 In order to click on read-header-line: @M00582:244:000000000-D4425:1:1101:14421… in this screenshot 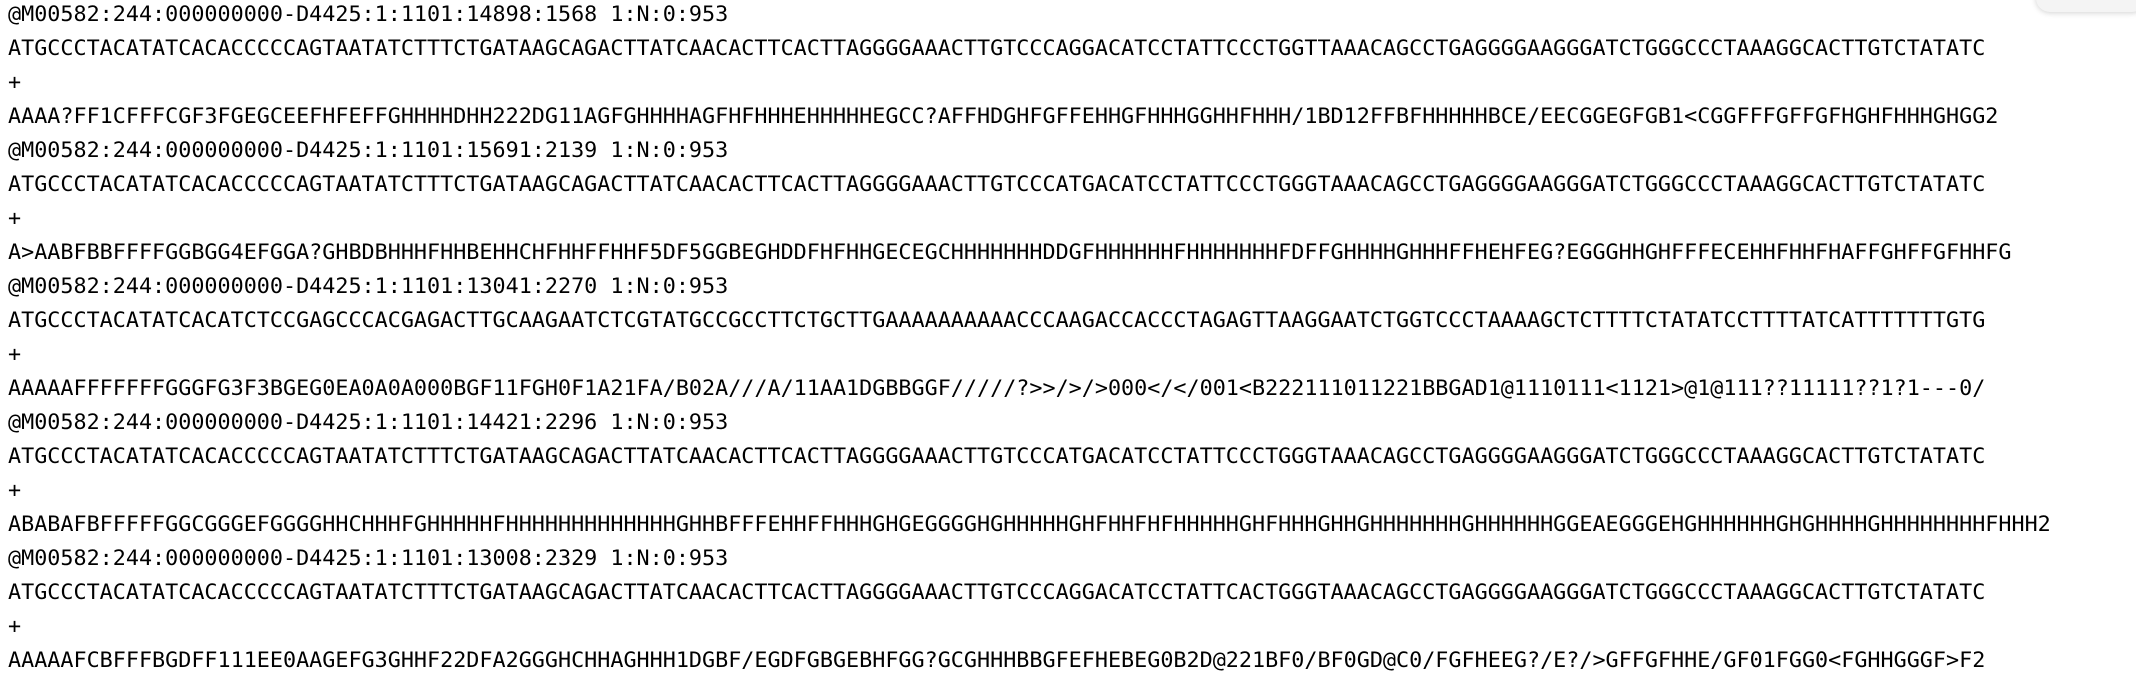, I will do `click(368, 422)`.